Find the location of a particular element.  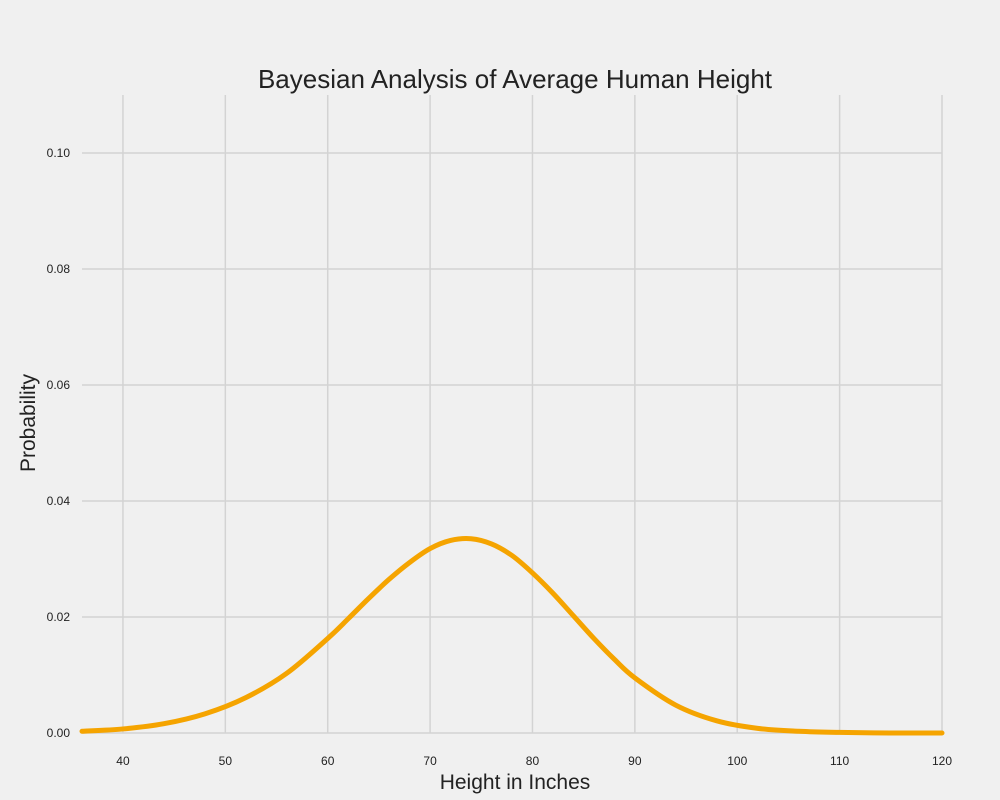

x-tick-label: 70 is located at coordinates (430, 761).